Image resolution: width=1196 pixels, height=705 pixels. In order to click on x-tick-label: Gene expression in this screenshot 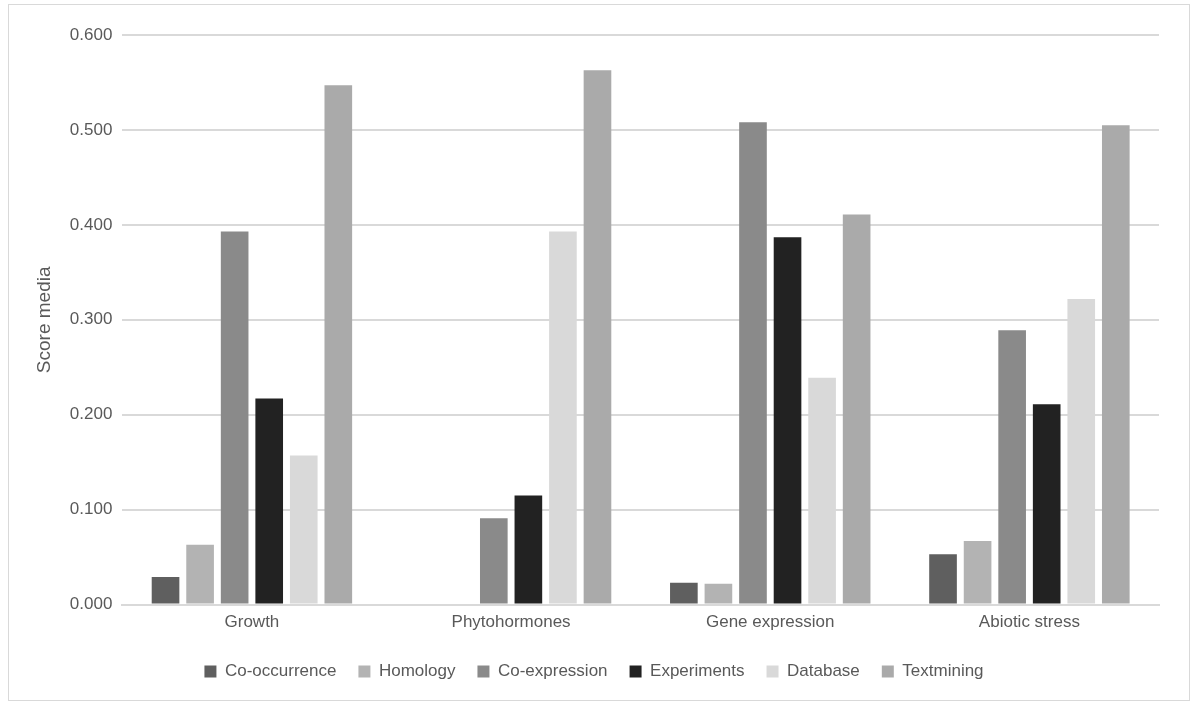, I will do `click(770, 622)`.